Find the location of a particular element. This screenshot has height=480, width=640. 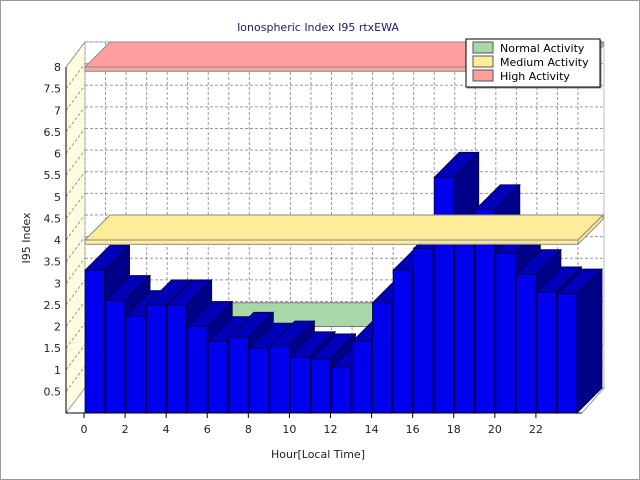

legend-label-high: High Activity is located at coordinates (535, 76).